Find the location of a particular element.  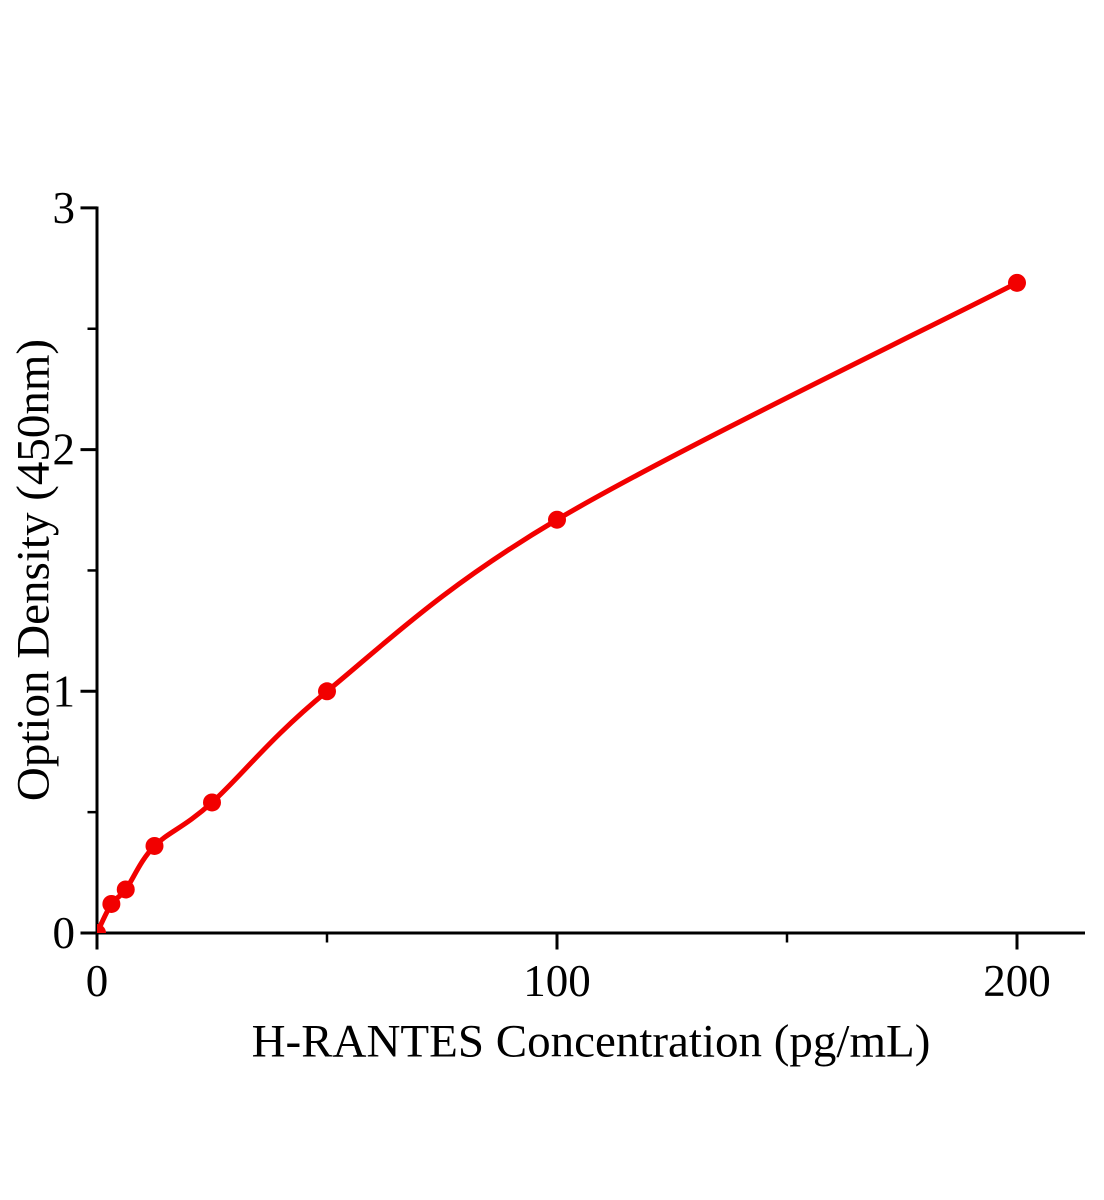

x-tick-label-100: 100 is located at coordinates (557, 981).